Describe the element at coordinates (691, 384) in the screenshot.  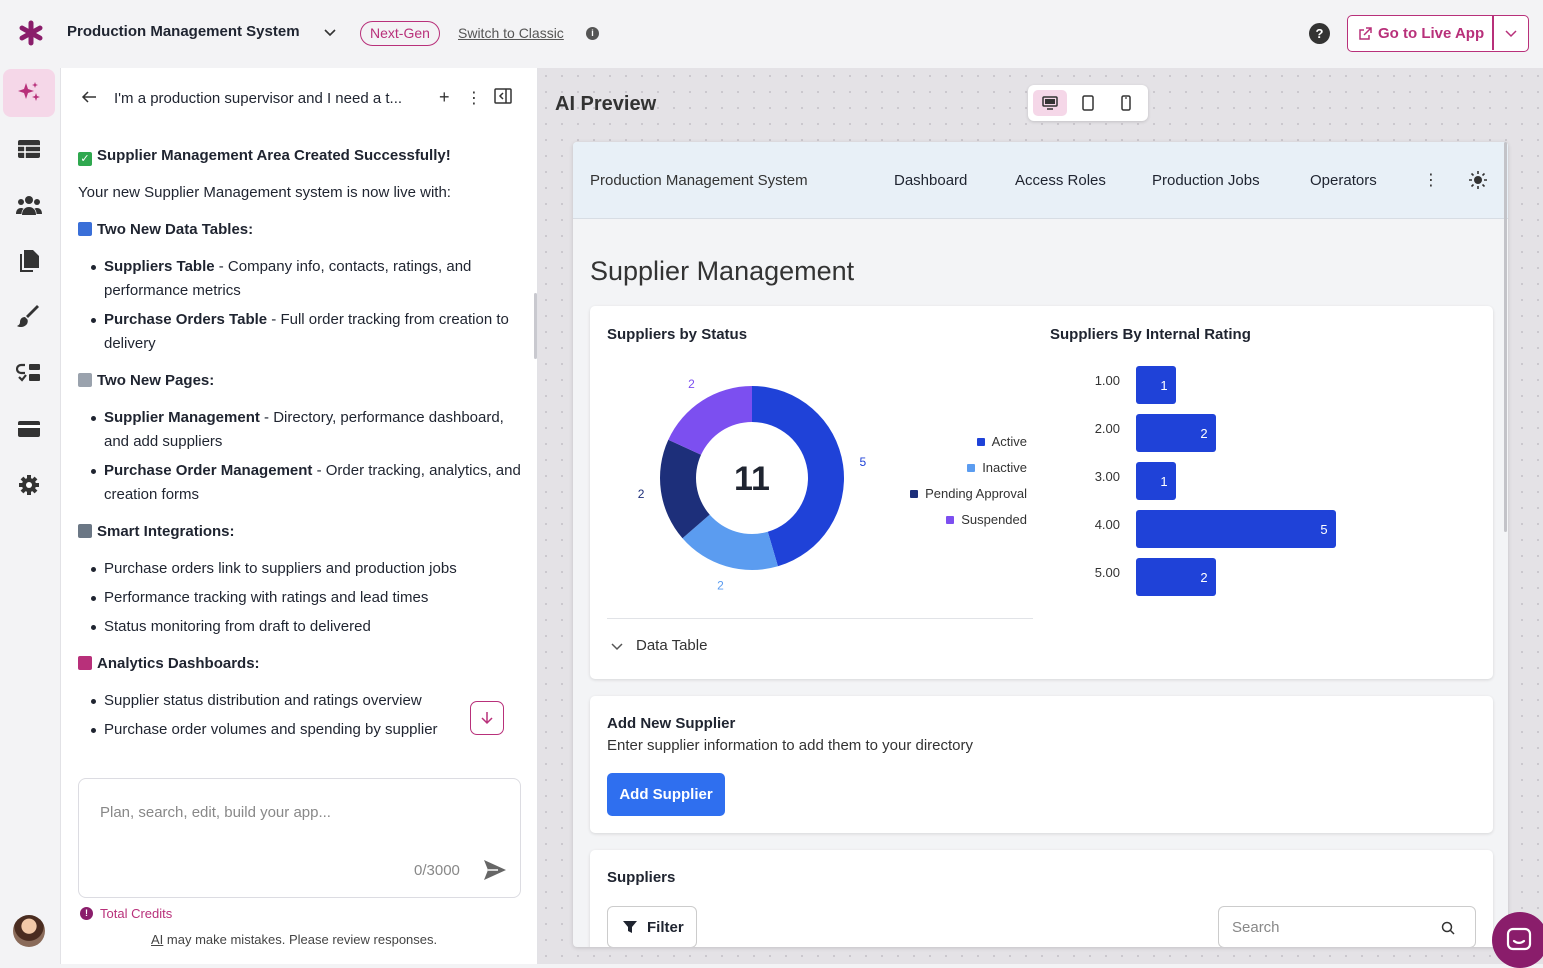
I see `donut-data-label: 2` at that location.